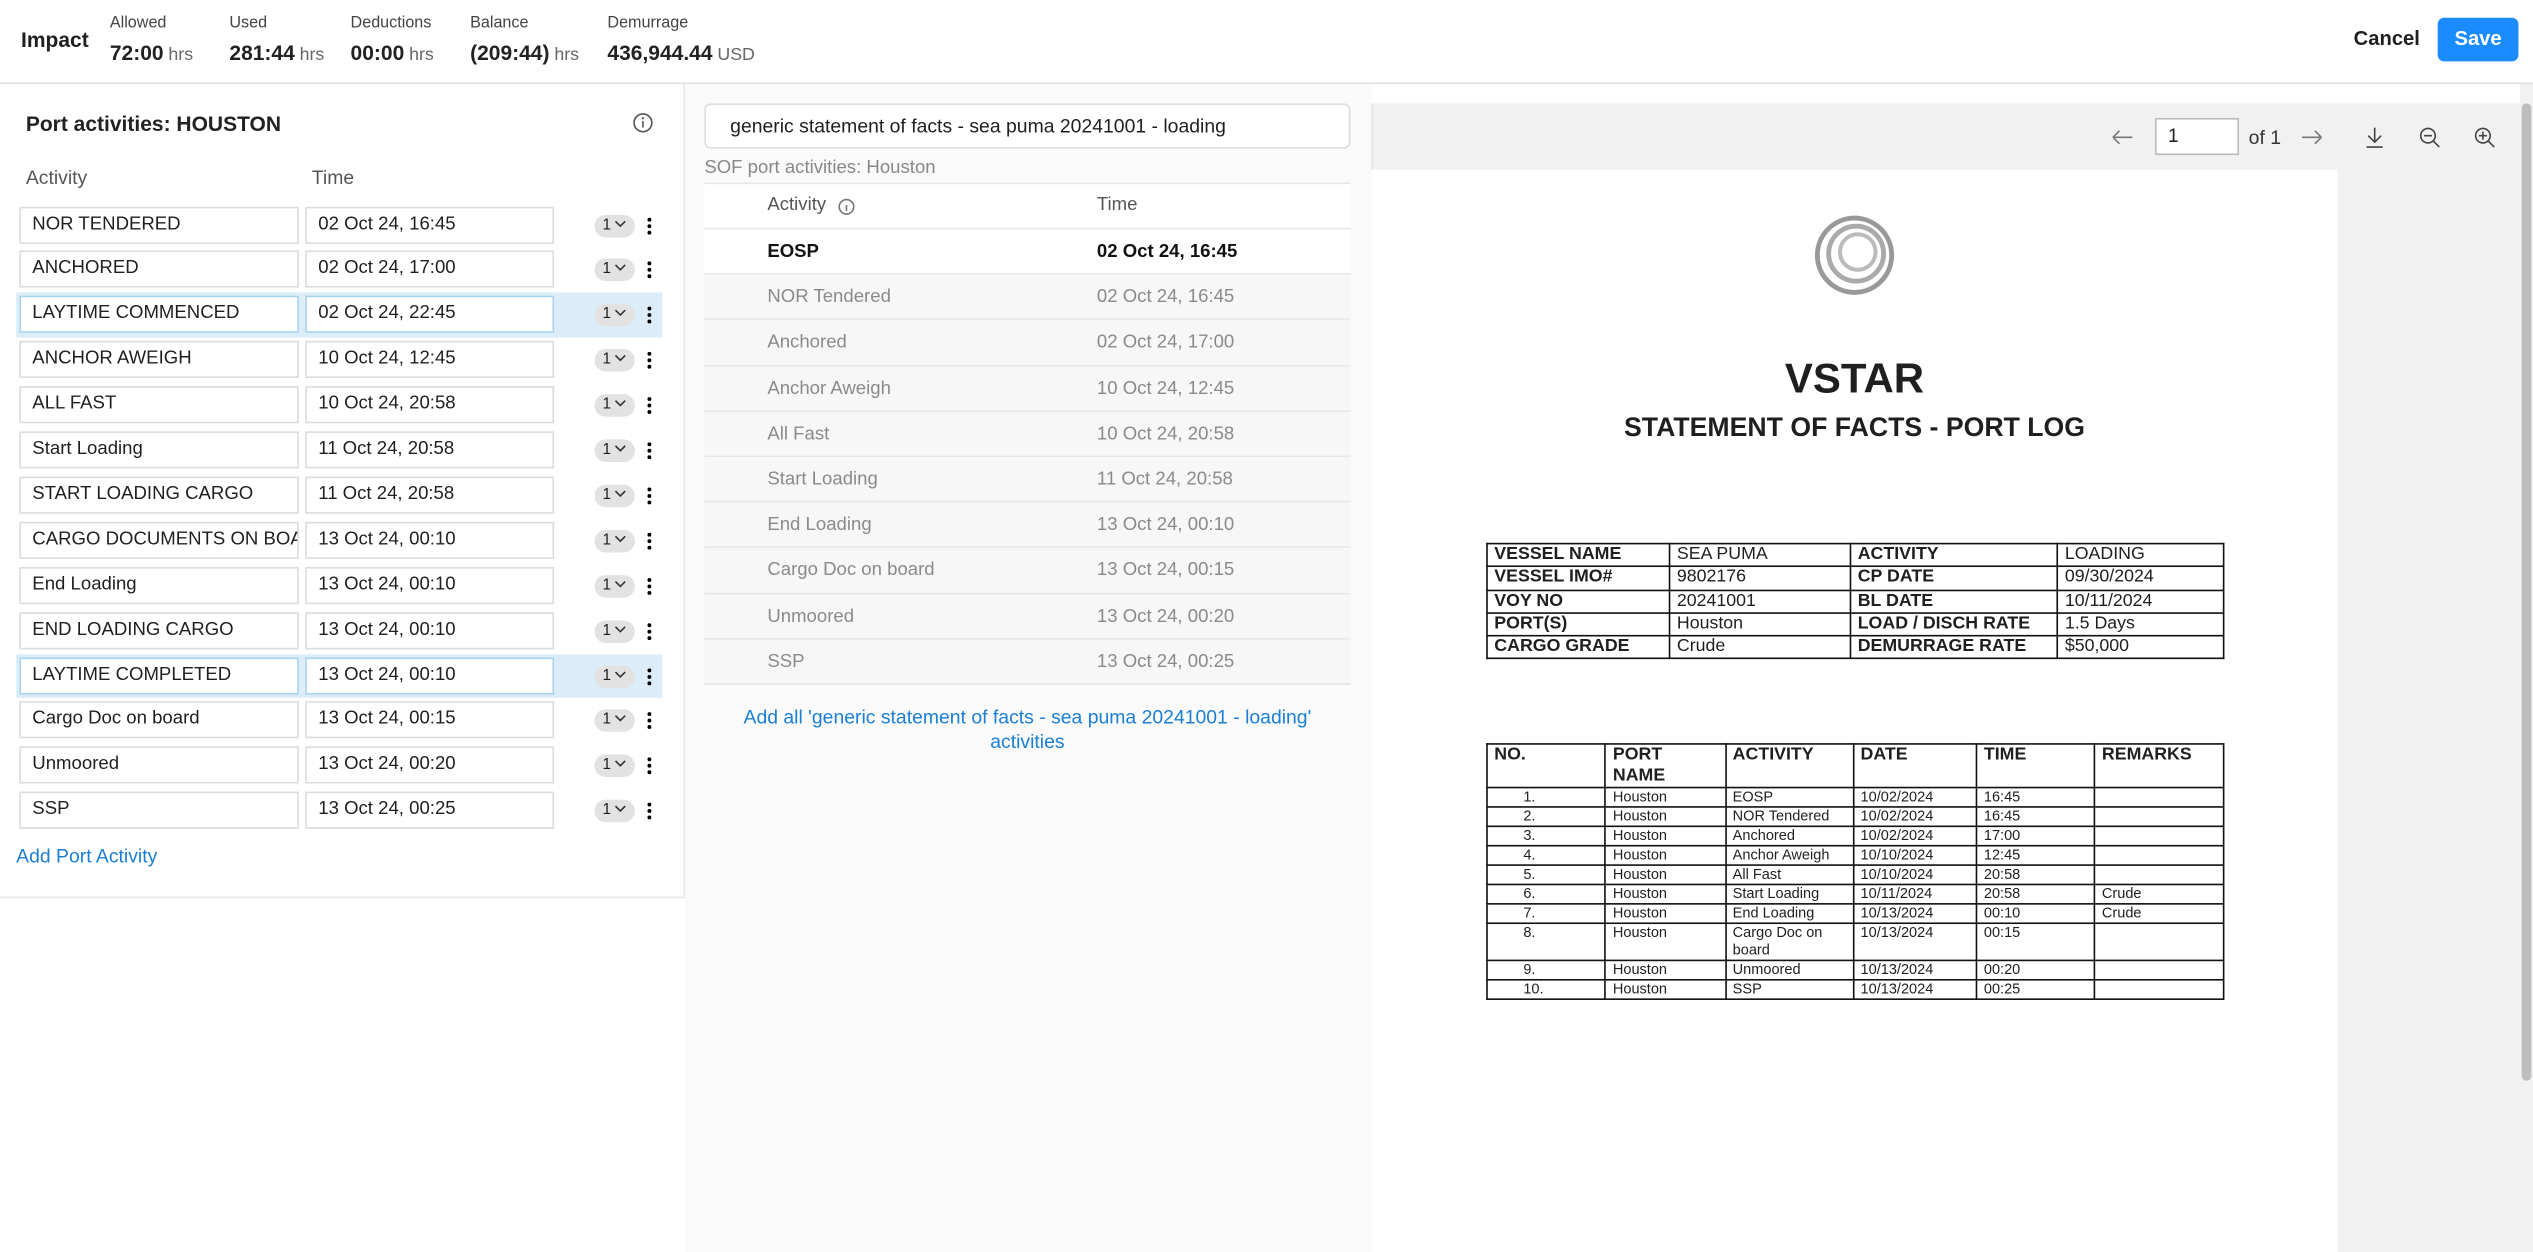 This screenshot has height=1252, width=2533. I want to click on activity-input: ALL FAST, so click(159, 405).